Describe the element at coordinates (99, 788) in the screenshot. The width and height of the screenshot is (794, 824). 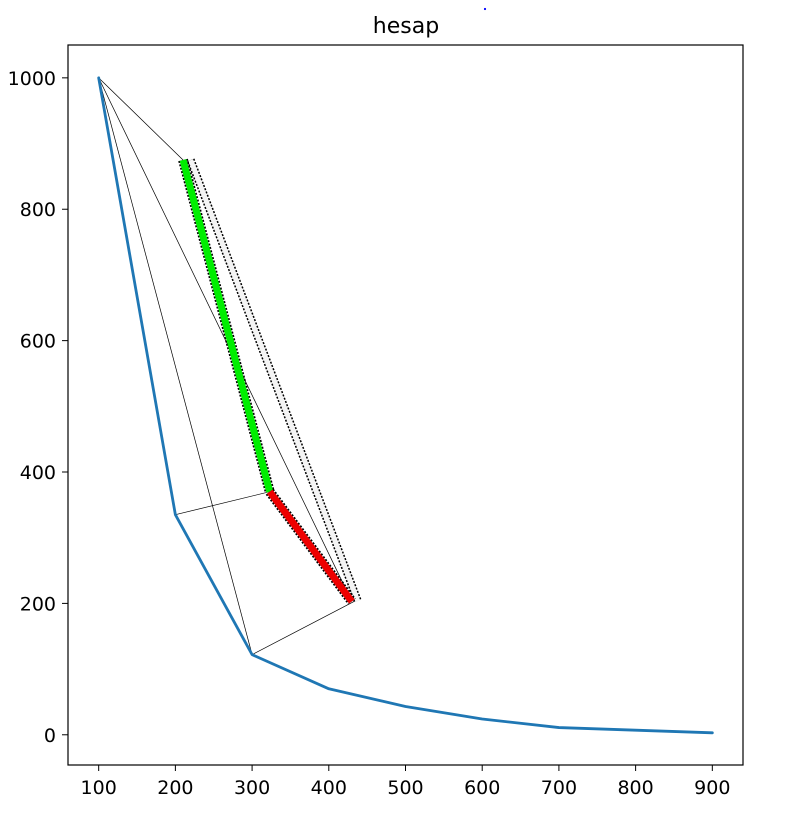
I see `x-tick-label: 100` at that location.